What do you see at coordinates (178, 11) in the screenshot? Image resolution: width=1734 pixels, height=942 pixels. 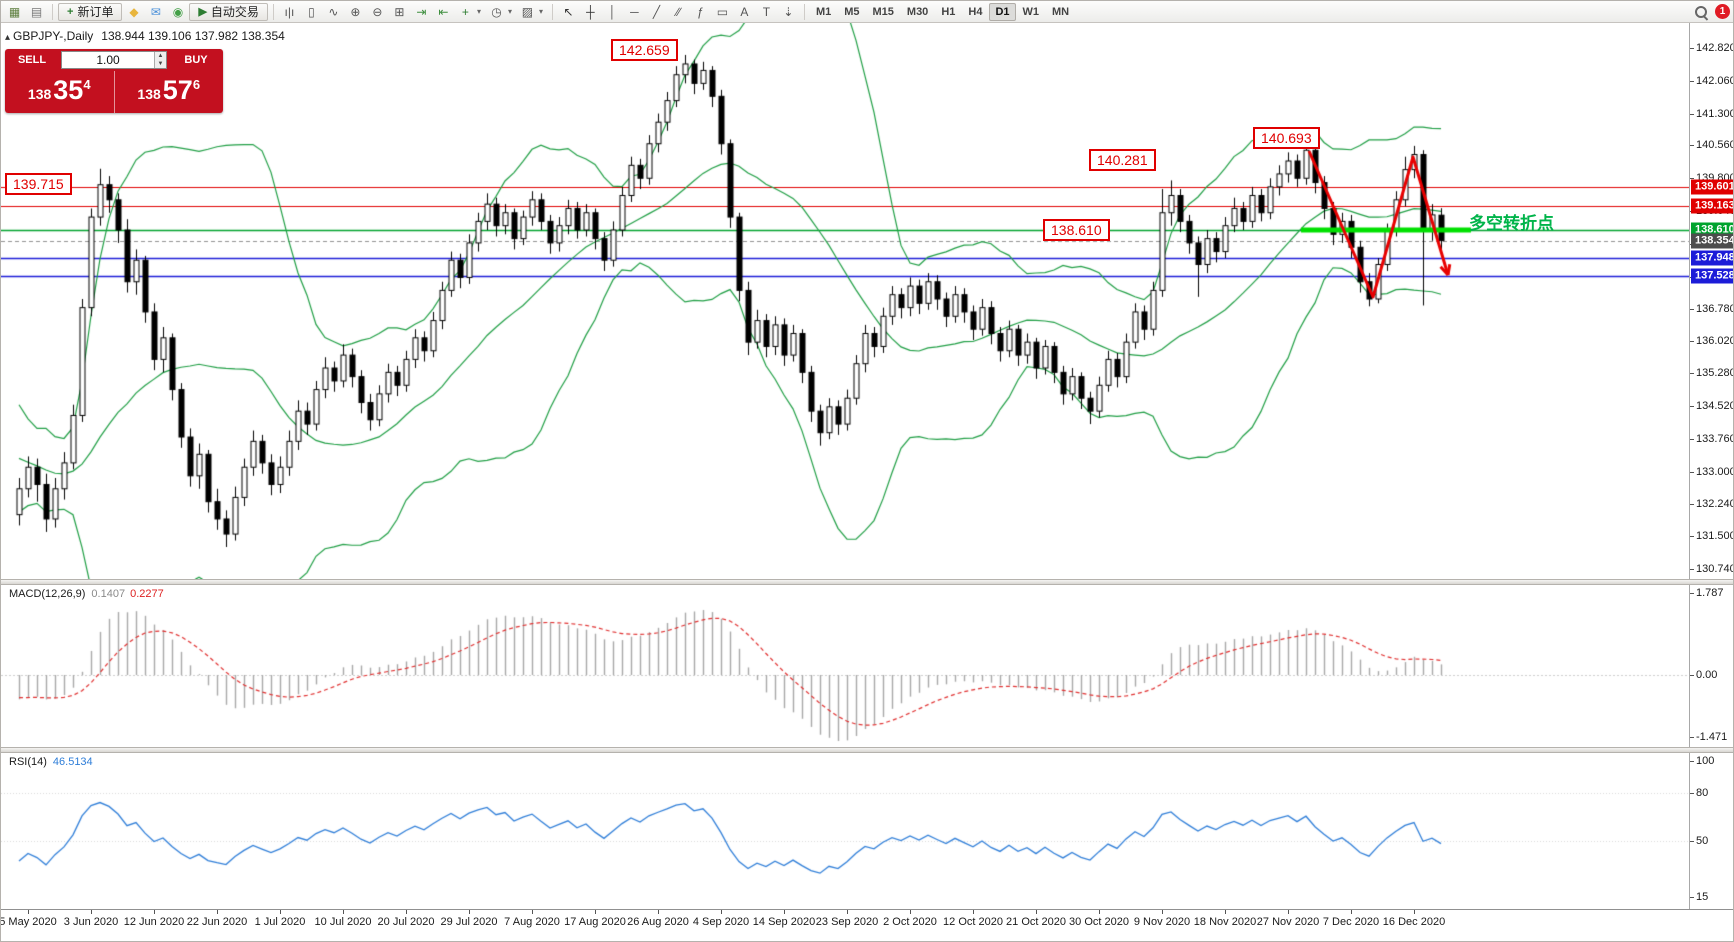 I see `market-icon: ◉` at bounding box center [178, 11].